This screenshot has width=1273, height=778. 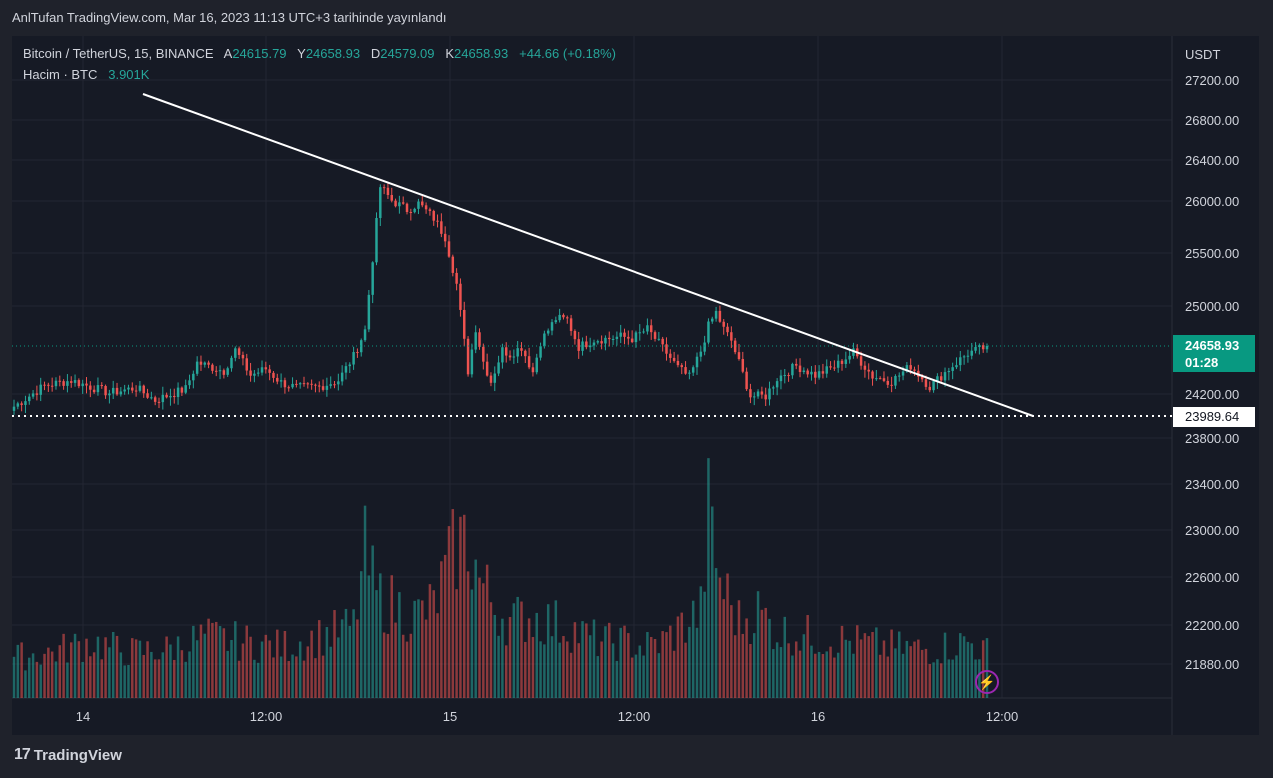 I want to click on tradingview-logo: 17 TradingView, so click(x=68, y=755).